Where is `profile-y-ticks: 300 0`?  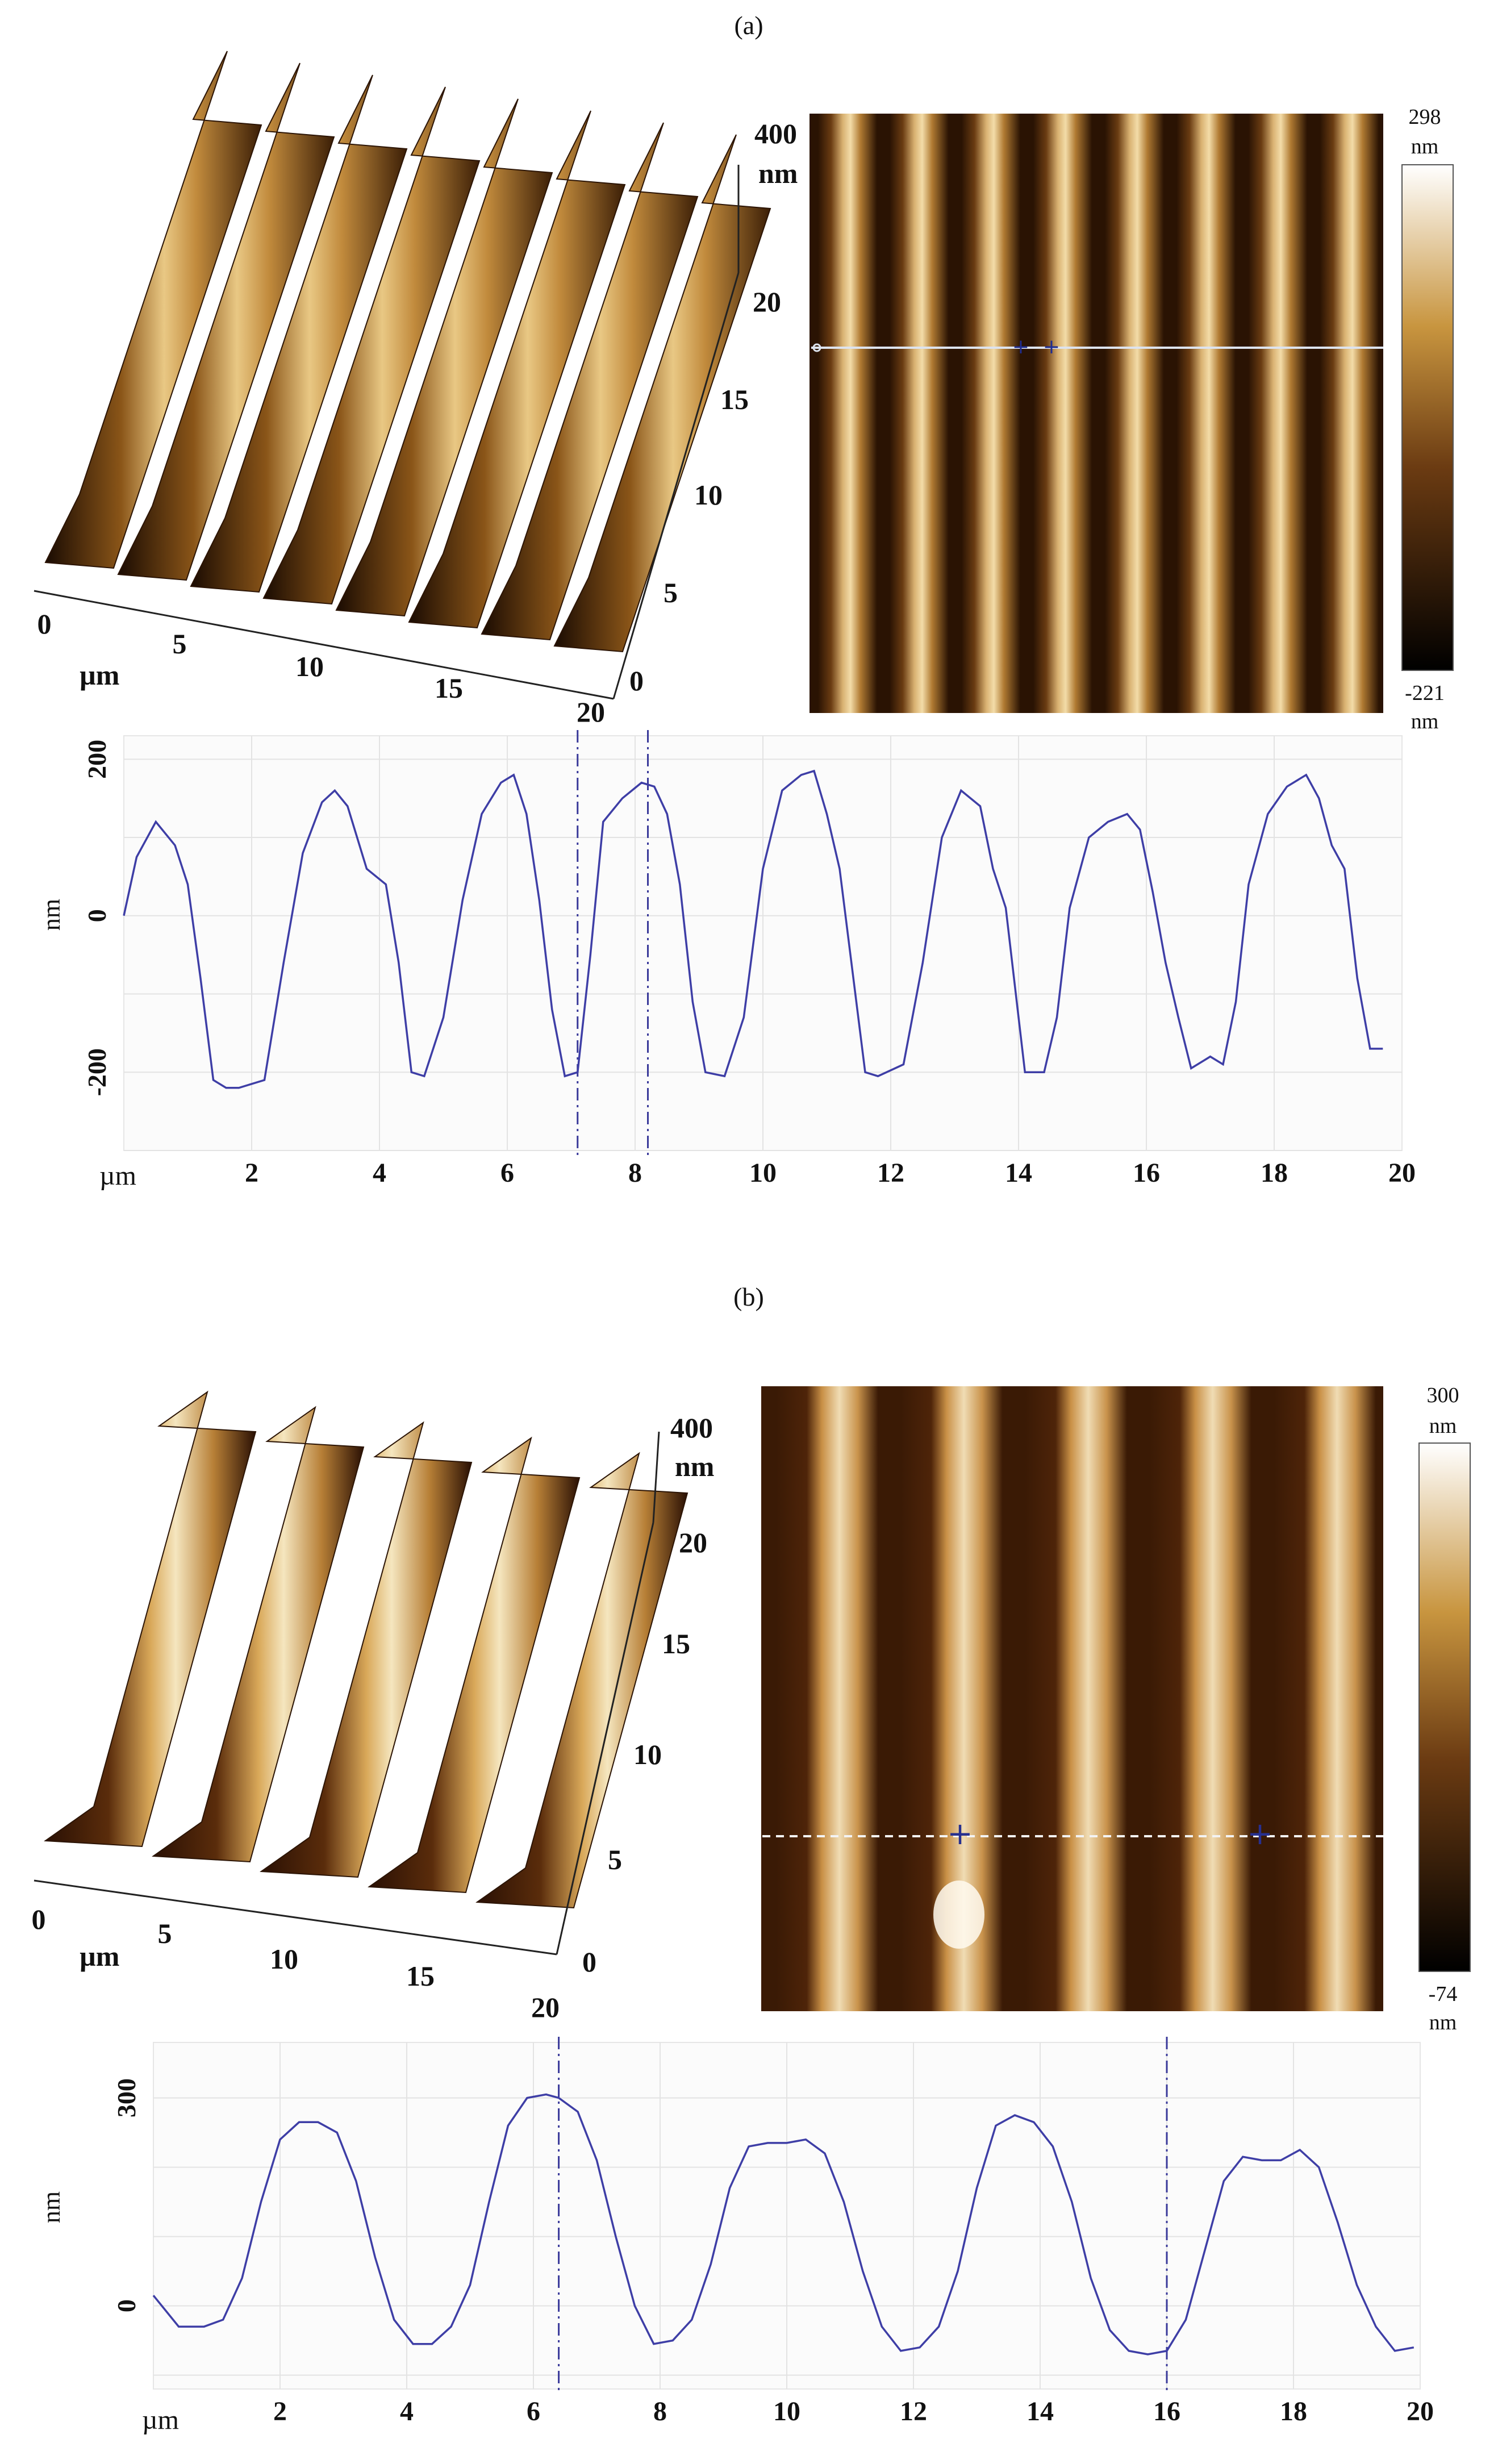
profile-y-ticks: 300 0 is located at coordinates (126, 2195).